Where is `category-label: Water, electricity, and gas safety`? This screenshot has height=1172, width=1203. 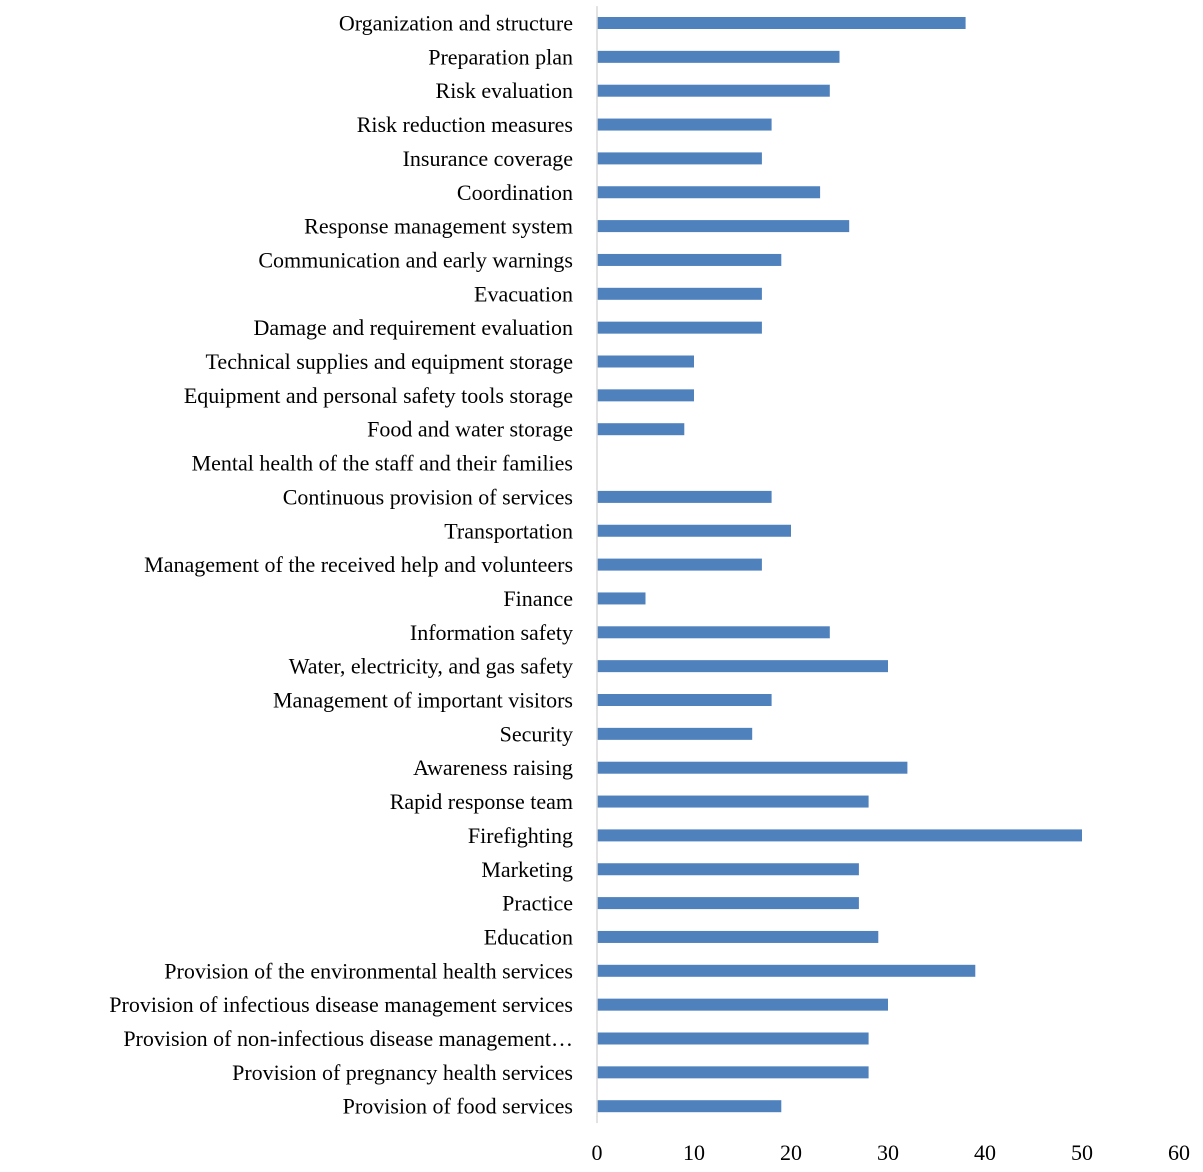 category-label: Water, electricity, and gas safety is located at coordinates (431, 666).